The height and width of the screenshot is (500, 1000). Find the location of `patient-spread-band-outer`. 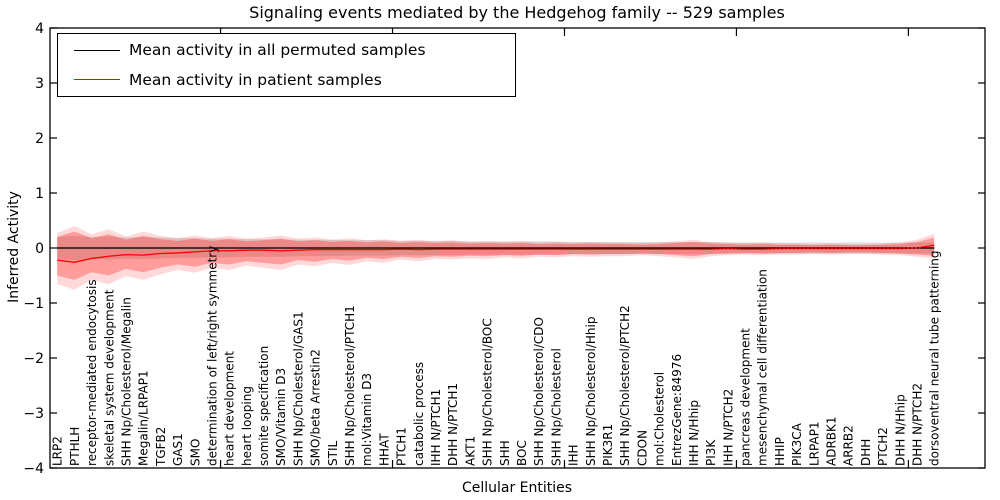

patient-spread-band-outer is located at coordinates (496, 258).